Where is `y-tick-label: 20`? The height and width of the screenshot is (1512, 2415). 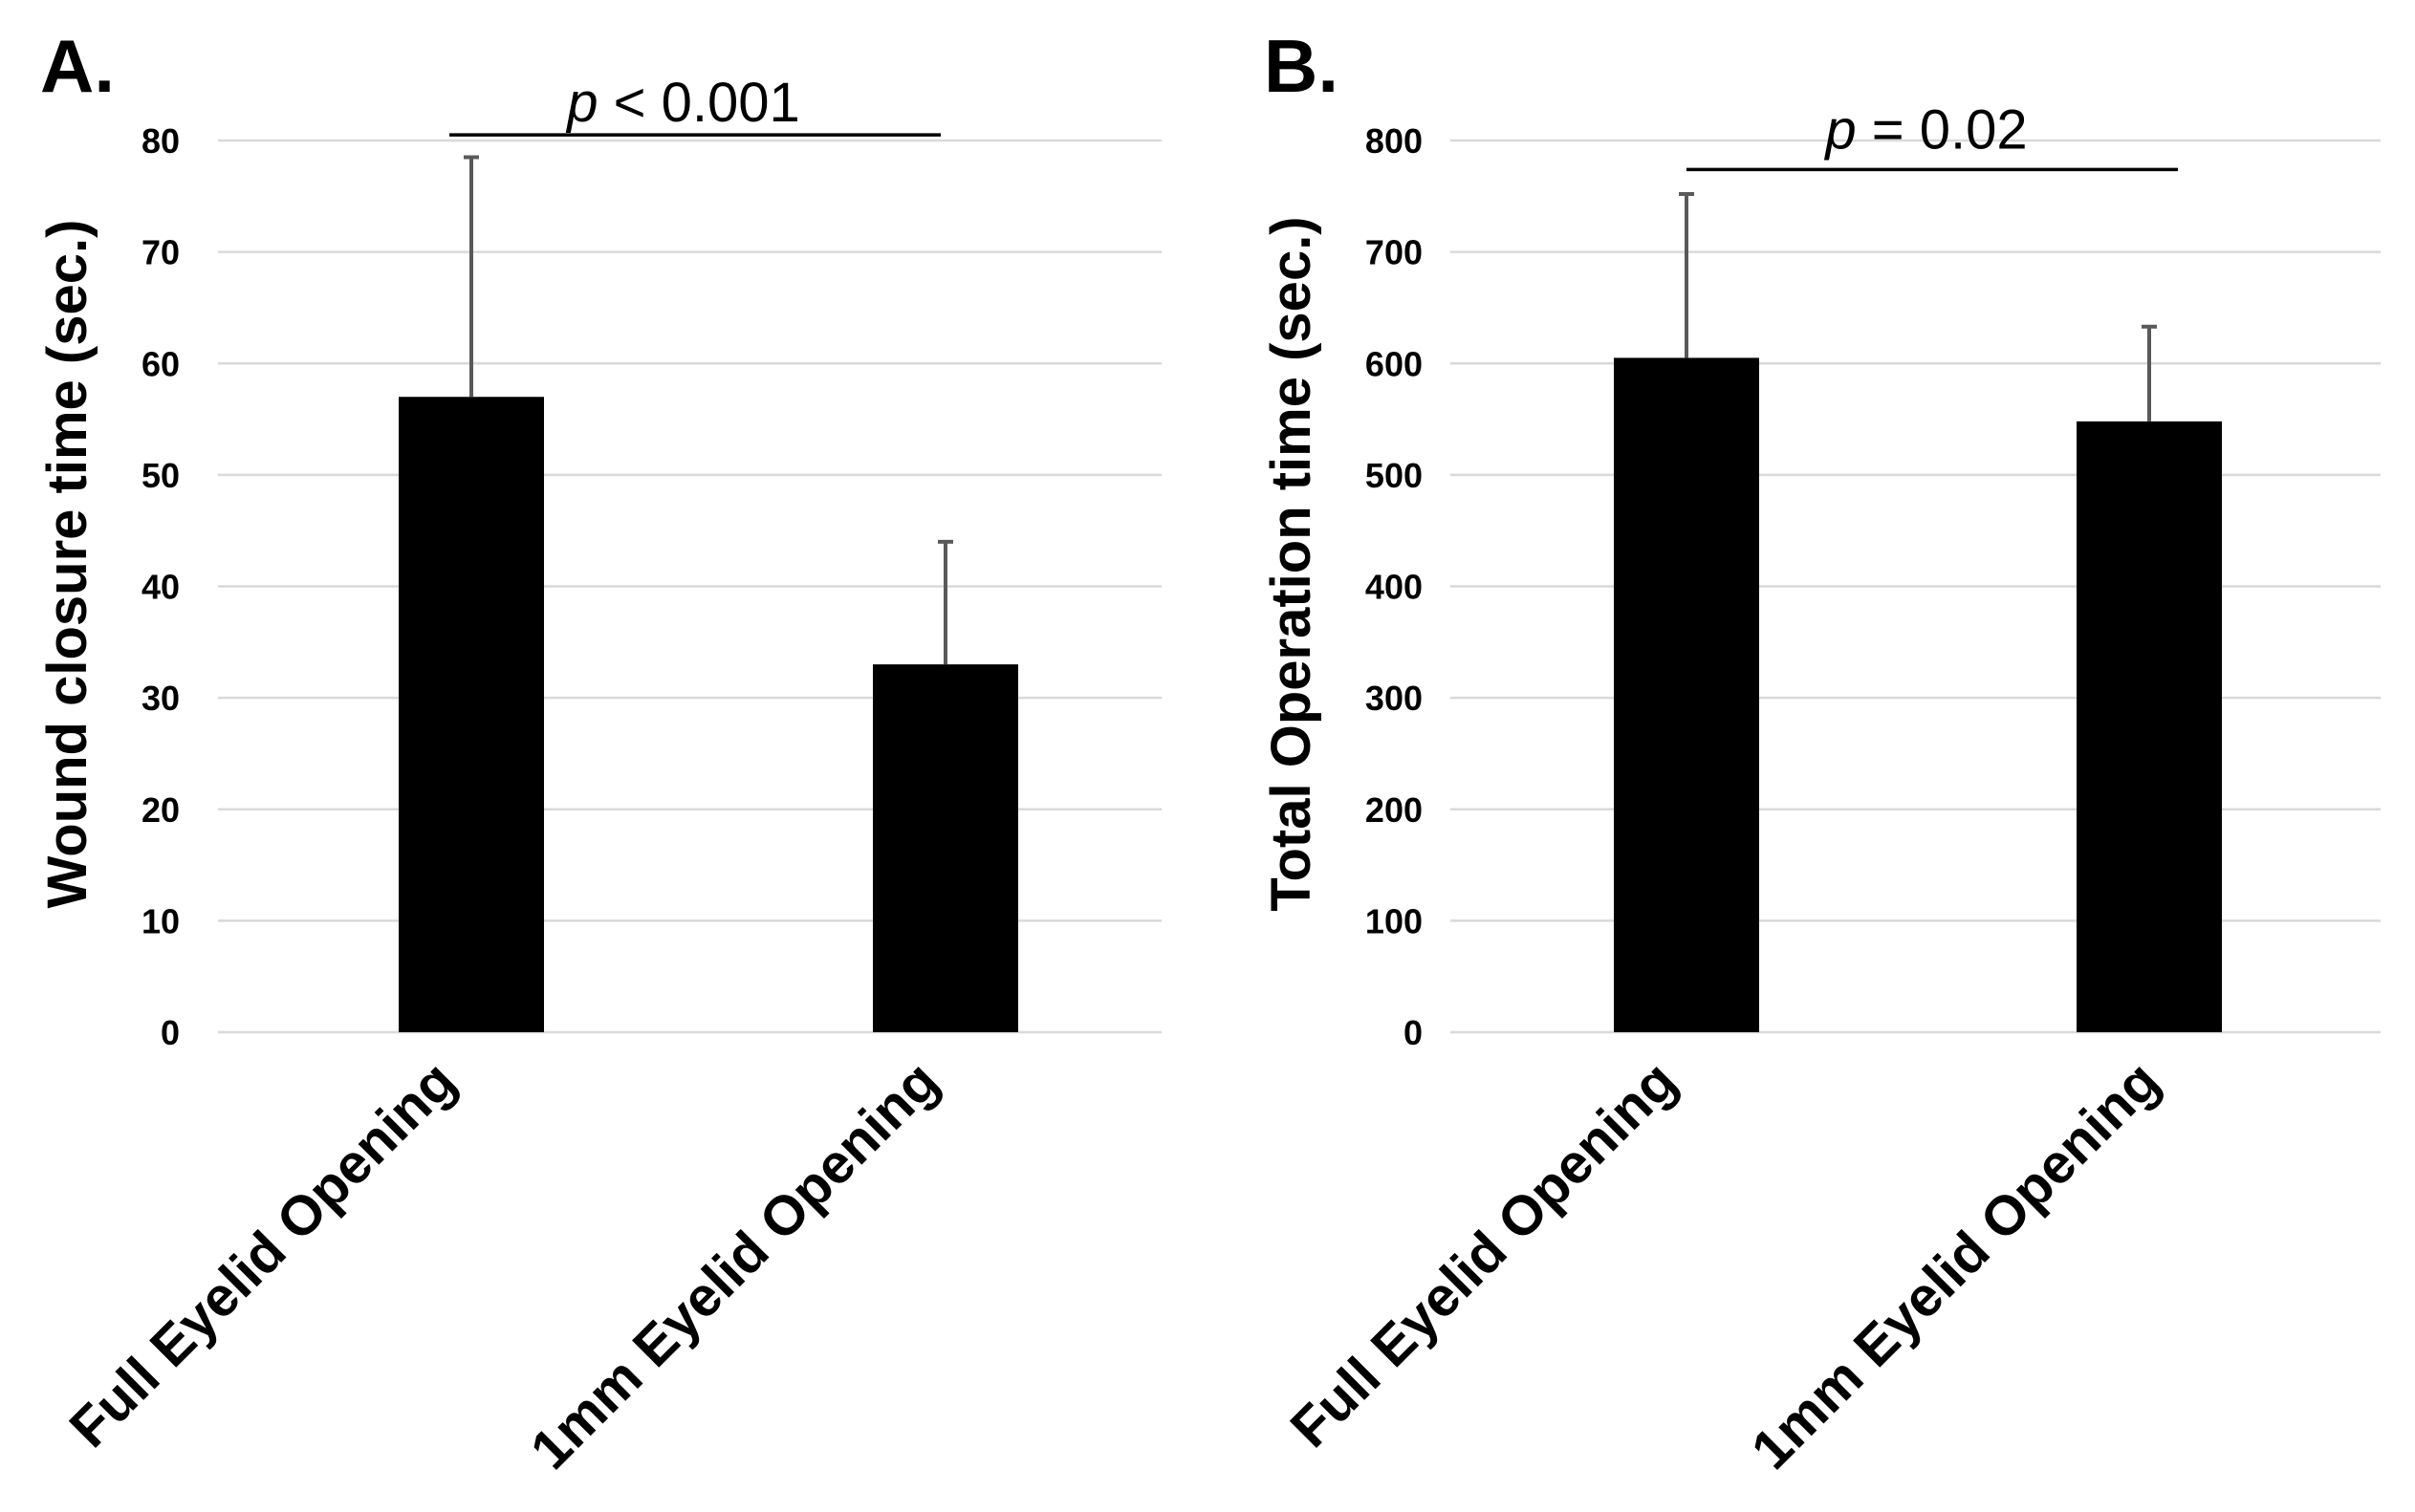 y-tick-label: 20 is located at coordinates (160, 810).